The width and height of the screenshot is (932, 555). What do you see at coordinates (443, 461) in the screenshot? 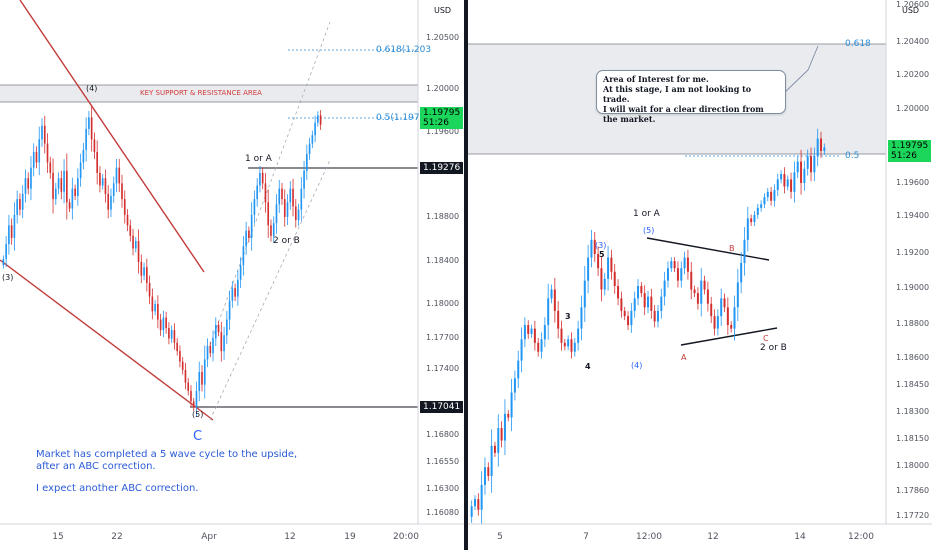
I see `left-ytick-10: 1.16550` at bounding box center [443, 461].